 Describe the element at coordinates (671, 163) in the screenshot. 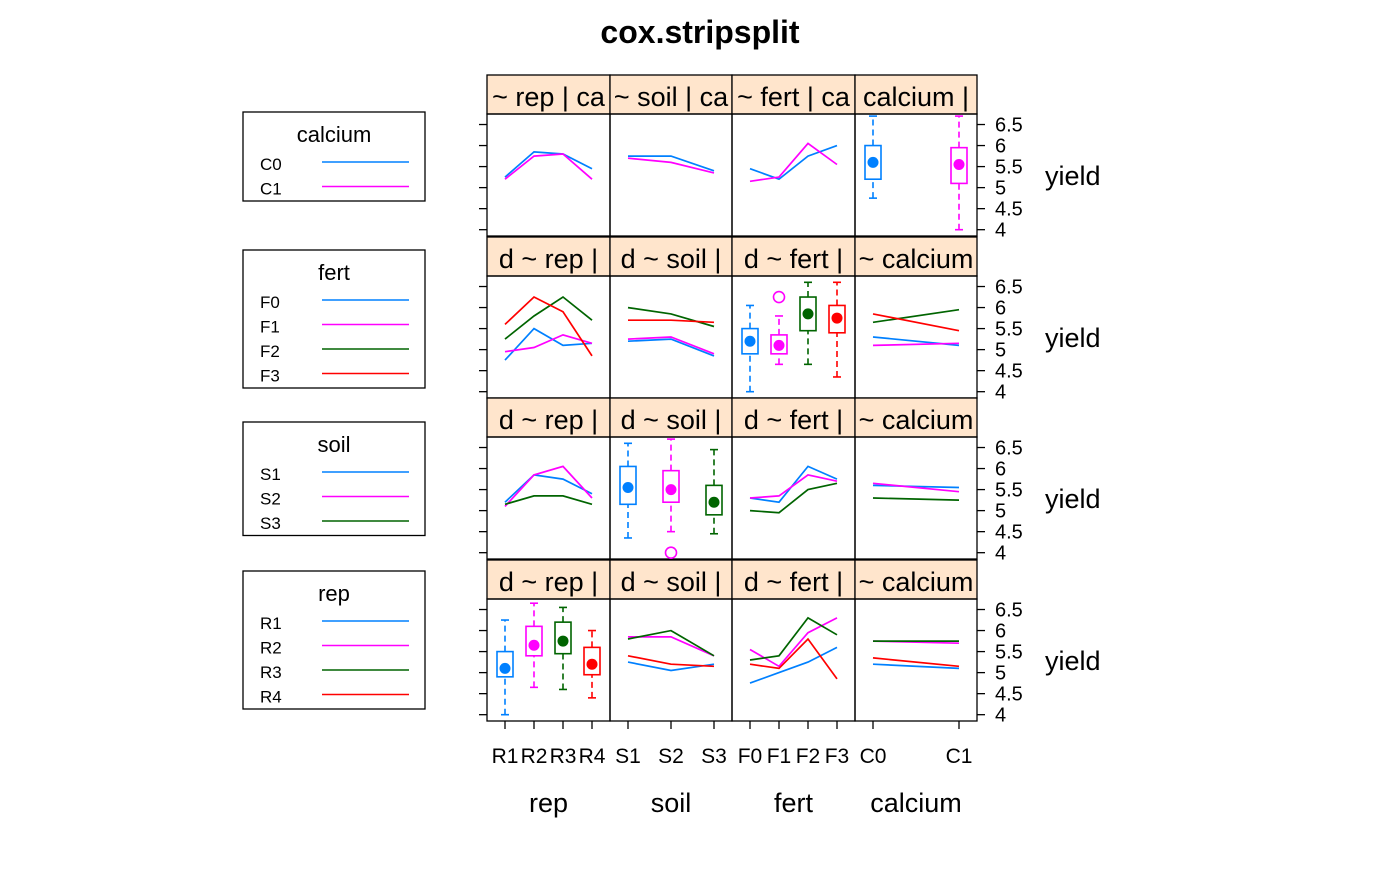

I see `series-line-C0` at that location.